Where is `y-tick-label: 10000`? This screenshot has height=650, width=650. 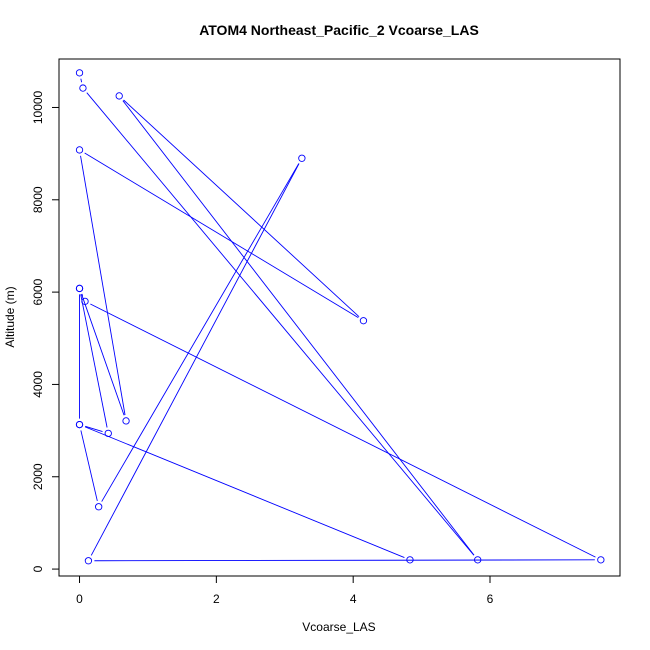 y-tick-label: 10000 is located at coordinates (38, 107).